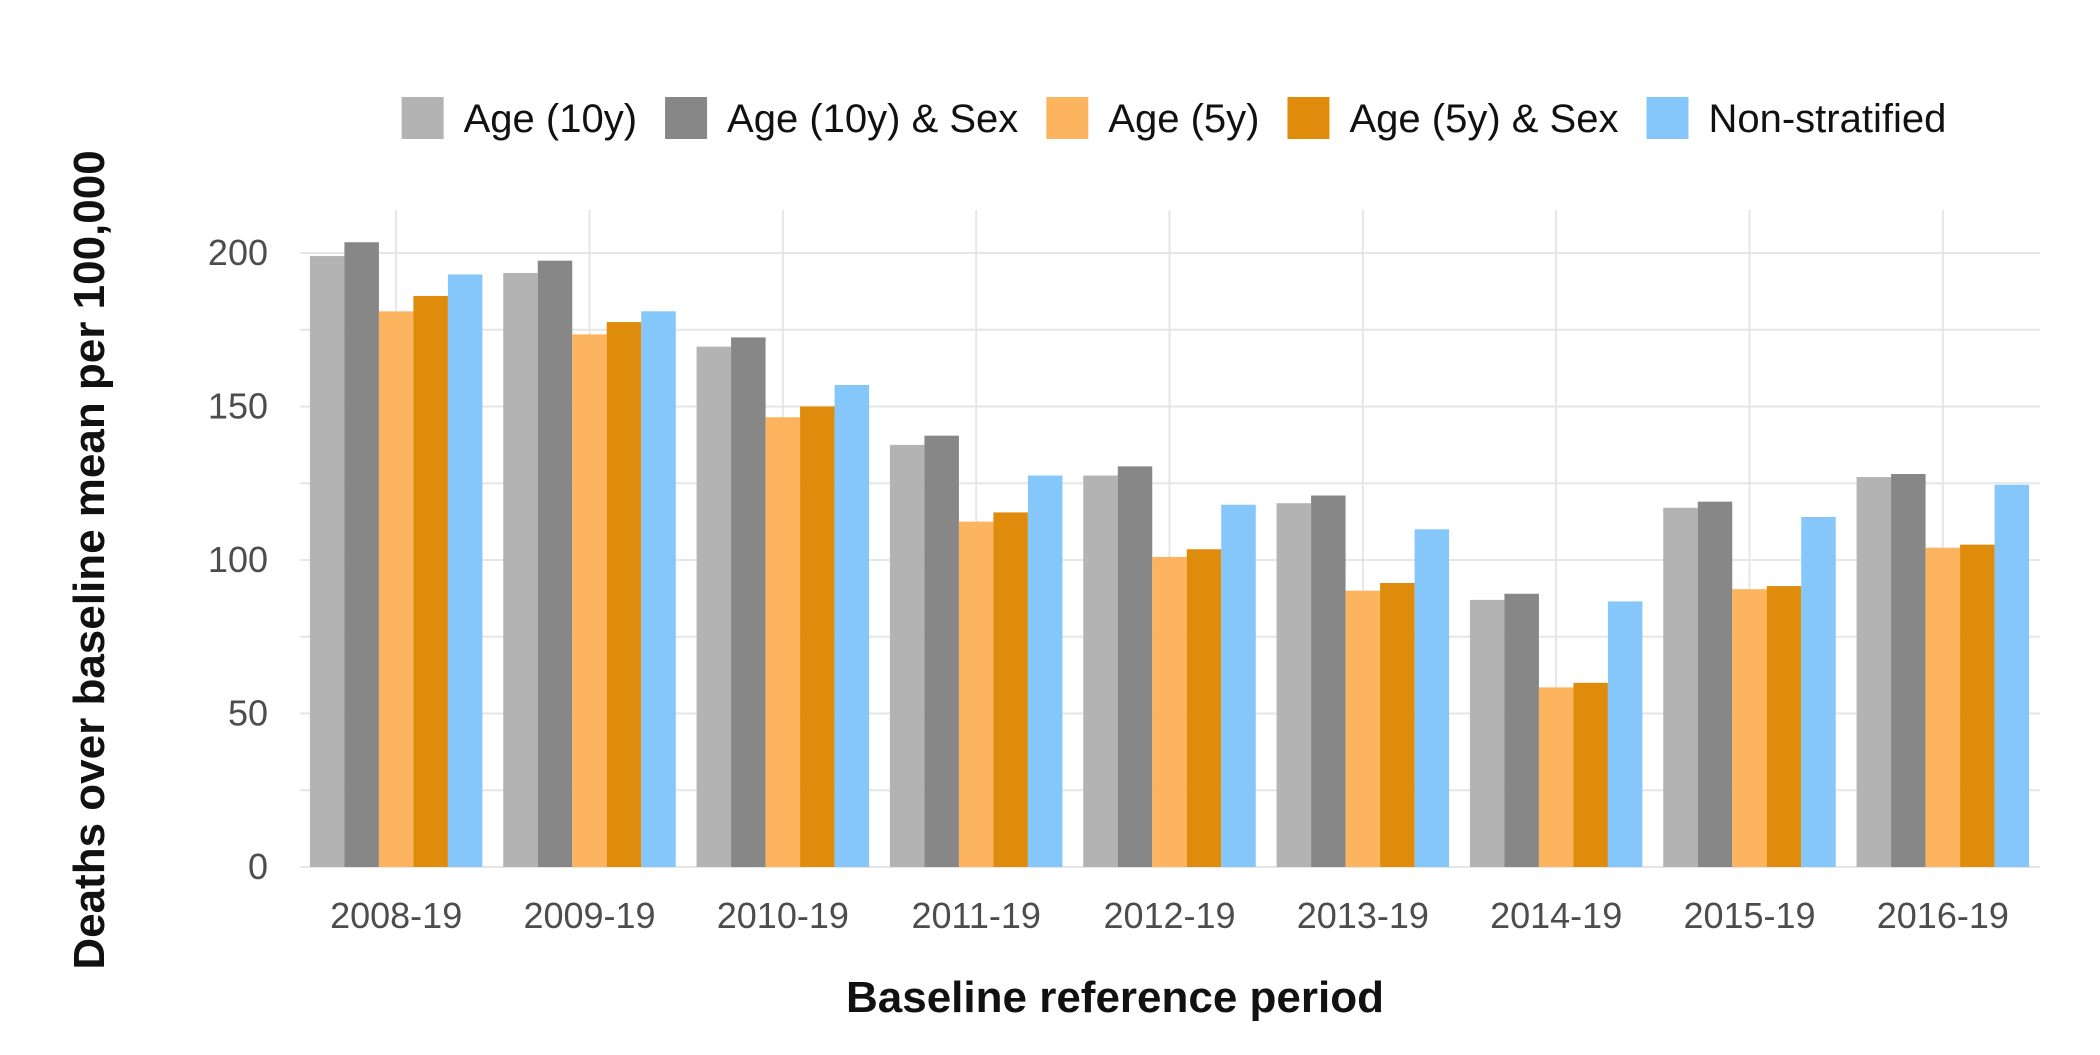 Image resolution: width=2100 pixels, height=1055 pixels. Describe the element at coordinates (1943, 915) in the screenshot. I see `x-tick-label: 2016-19` at that location.